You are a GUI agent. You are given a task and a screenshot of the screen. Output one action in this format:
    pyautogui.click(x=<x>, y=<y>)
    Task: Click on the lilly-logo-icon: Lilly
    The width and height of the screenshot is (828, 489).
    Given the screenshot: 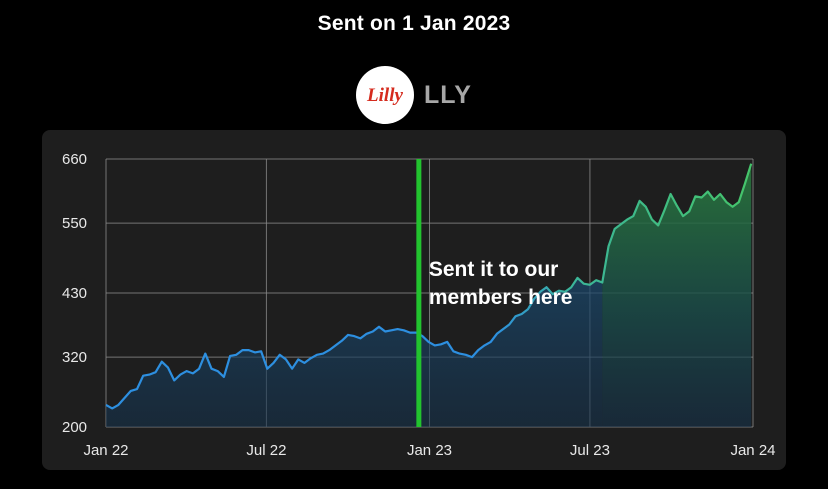 What is the action you would take?
    pyautogui.click(x=384, y=95)
    